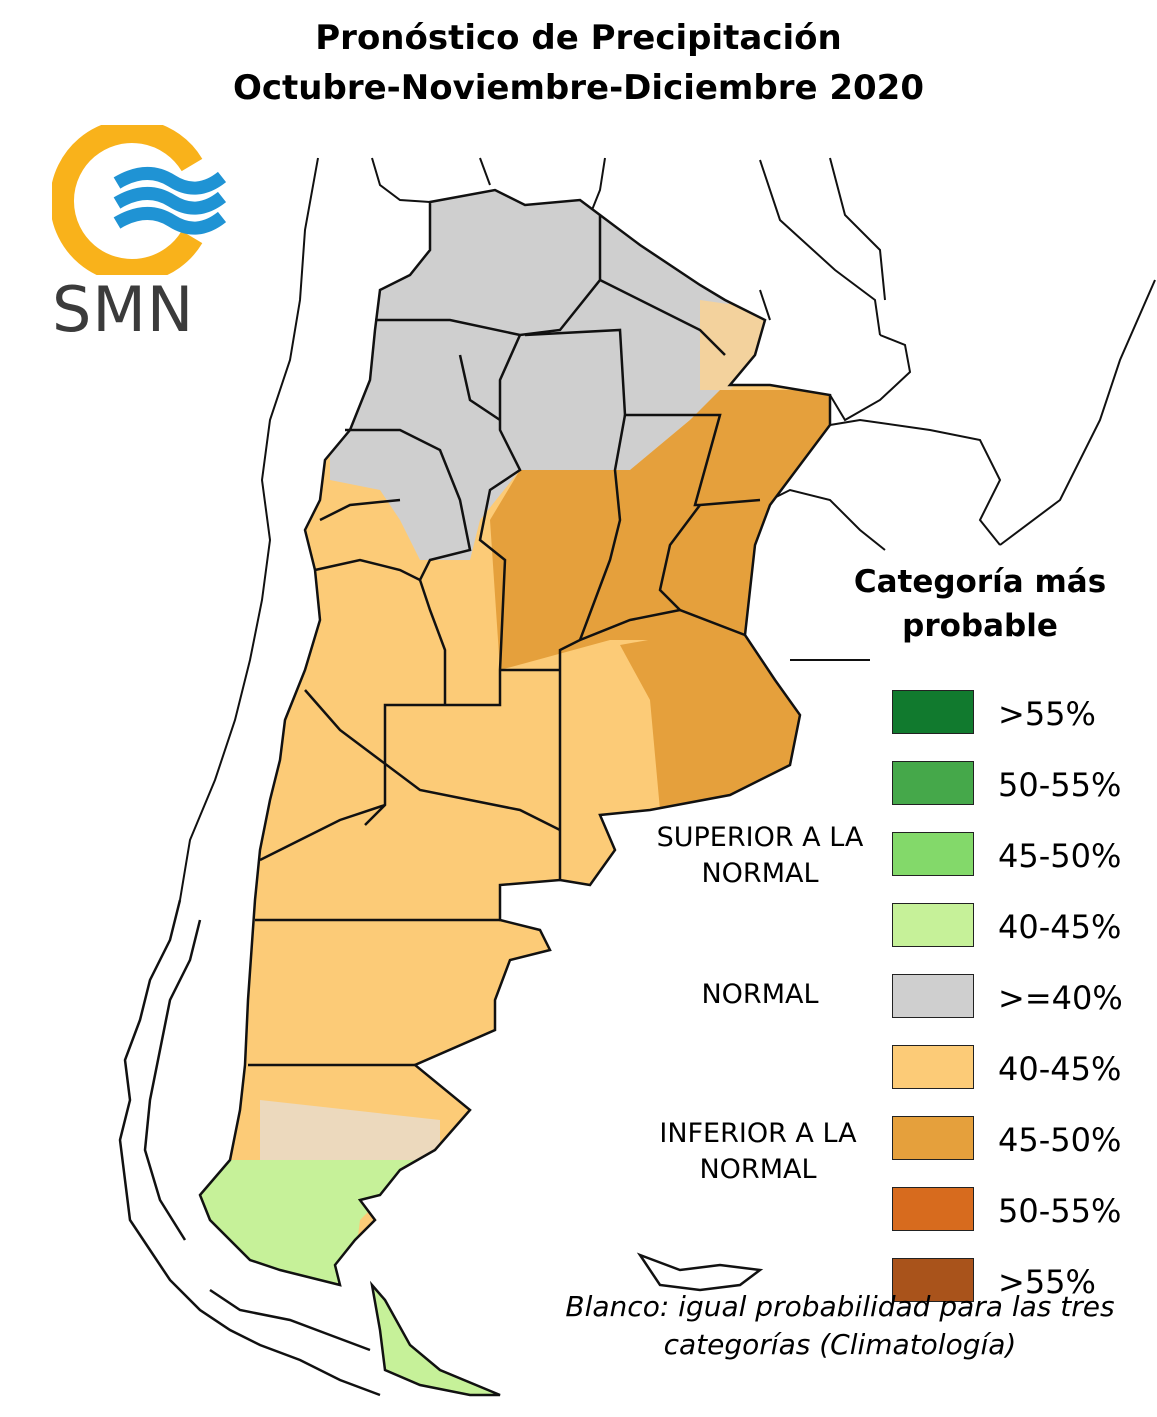  What do you see at coordinates (435, 1338) in the screenshot?
I see `tierra-del-fuego` at bounding box center [435, 1338].